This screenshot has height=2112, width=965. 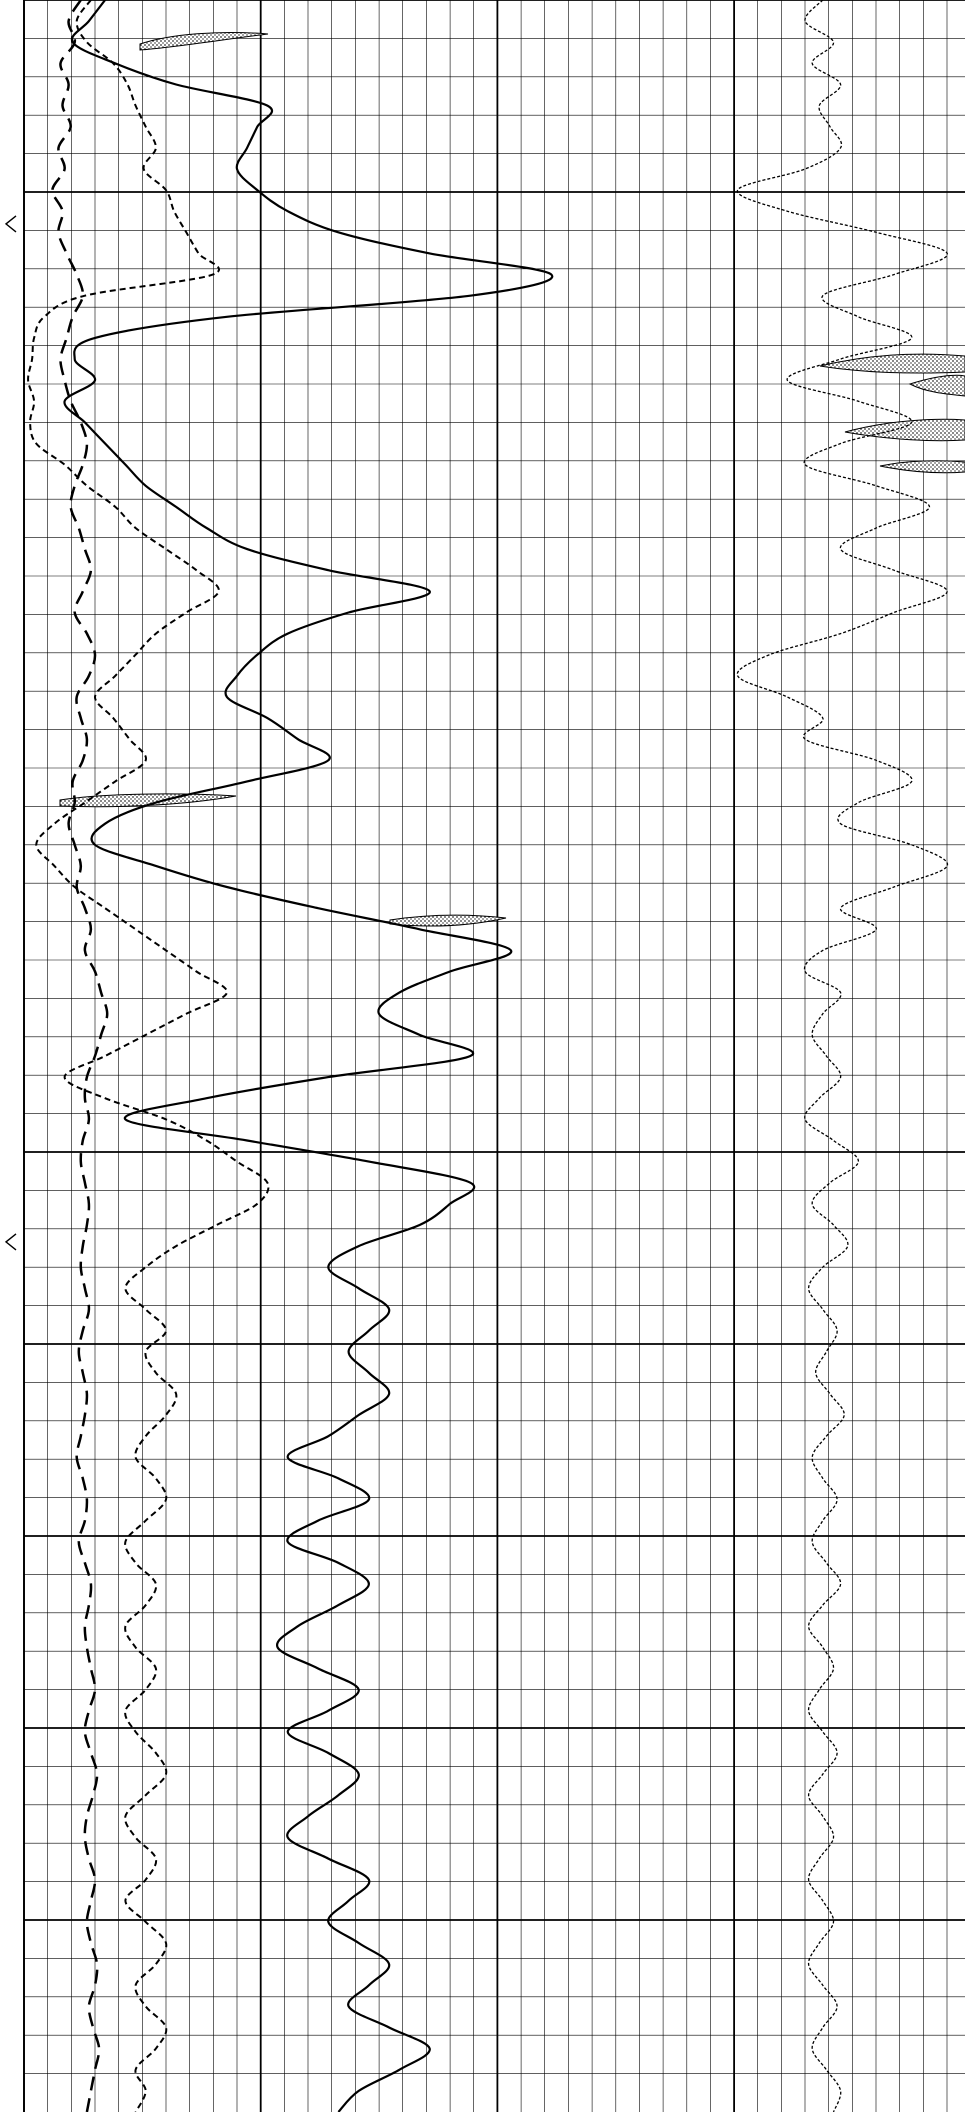 What do you see at coordinates (10, 733) in the screenshot?
I see `depth-markers` at bounding box center [10, 733].